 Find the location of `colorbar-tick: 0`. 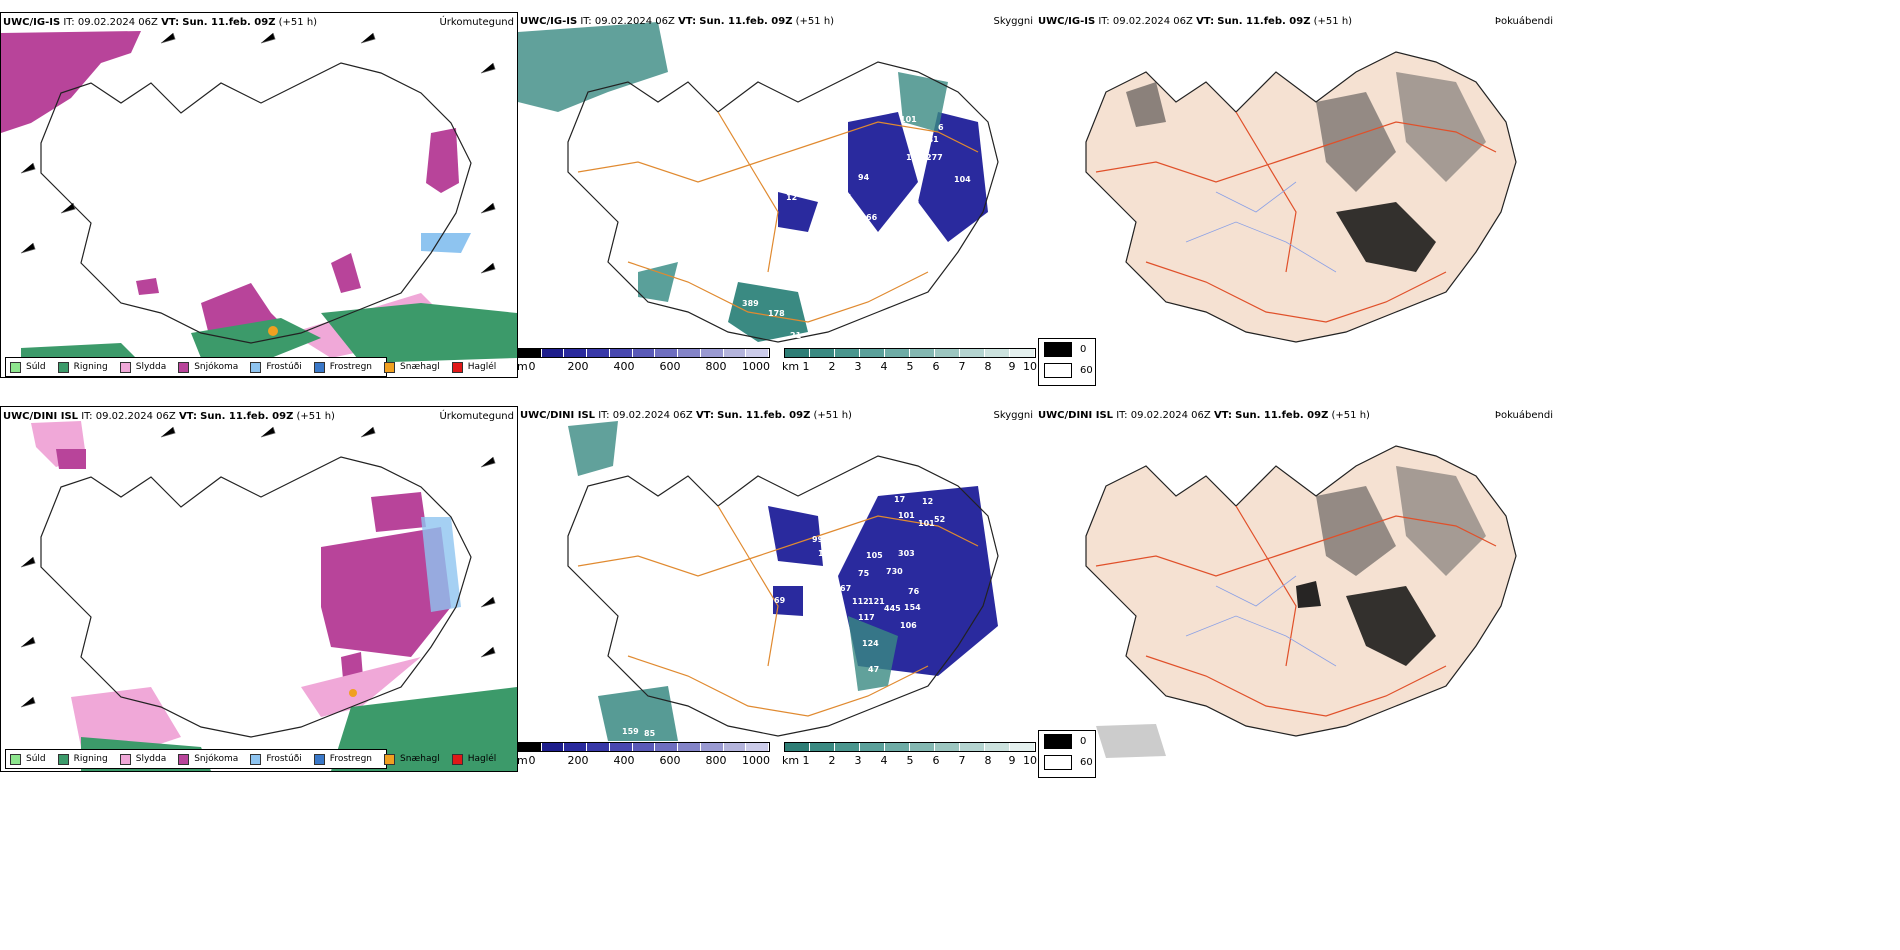

colorbar-tick: 0 is located at coordinates (532, 760).